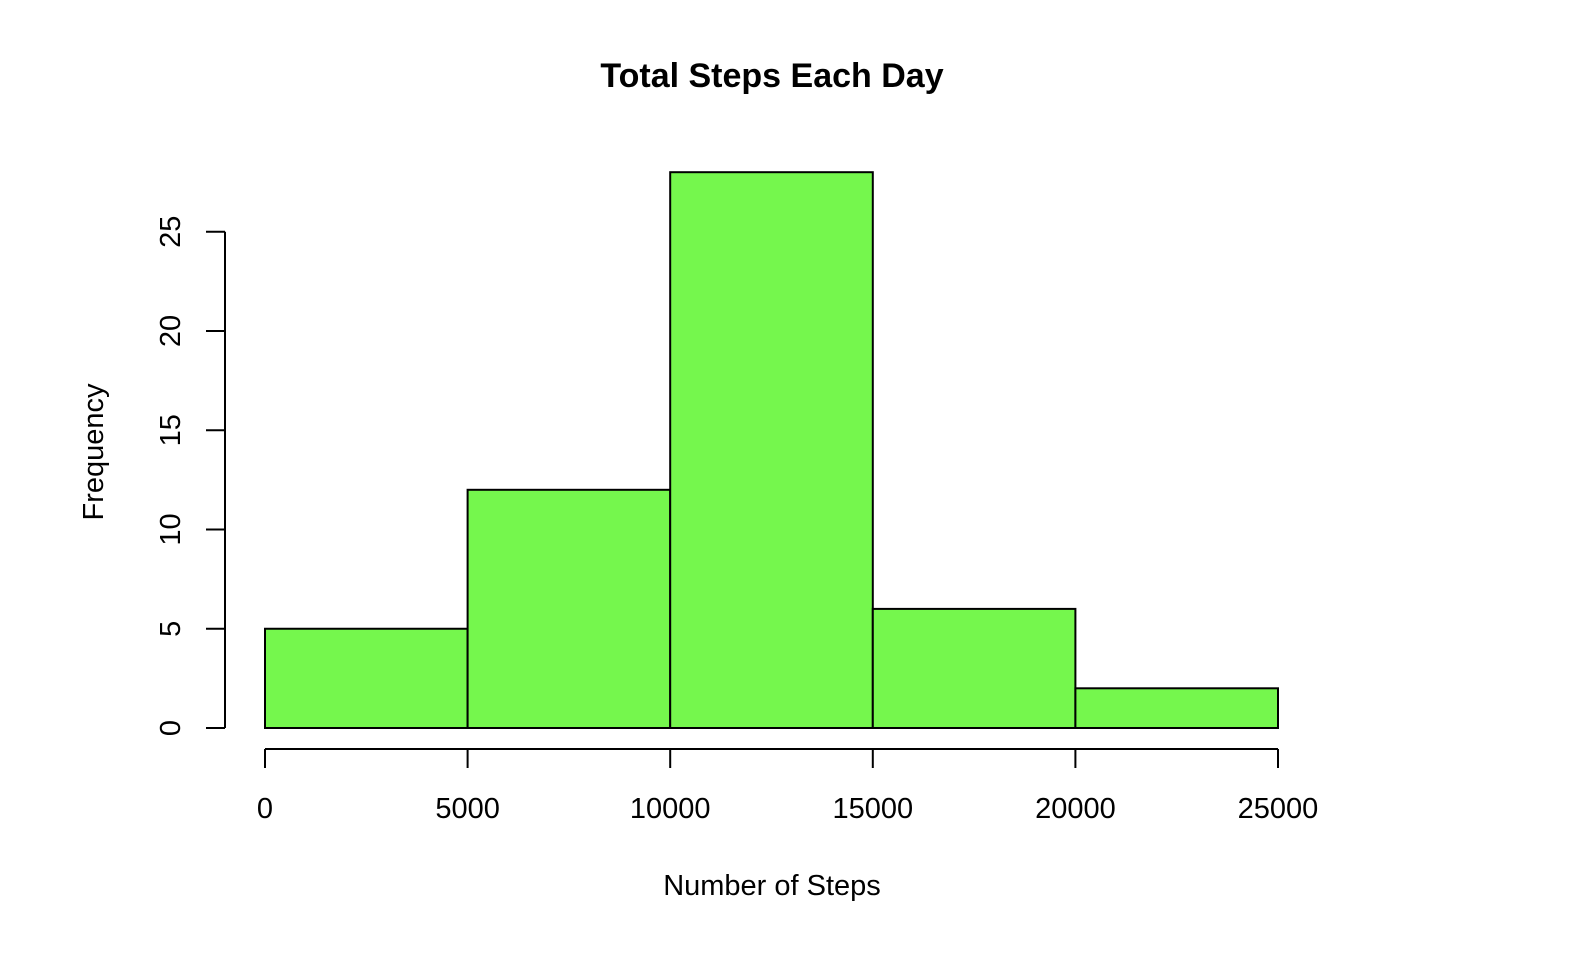 Image resolution: width=1586 pixels, height=953 pixels. I want to click on y-tick-label: 10, so click(171, 529).